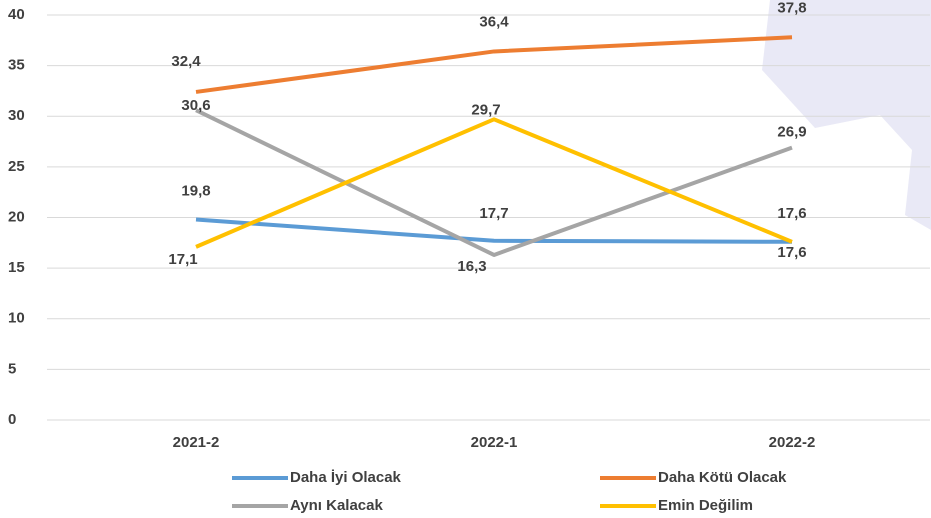  Describe the element at coordinates (494, 442) in the screenshot. I see `x-tick-label: 2022-1` at that location.